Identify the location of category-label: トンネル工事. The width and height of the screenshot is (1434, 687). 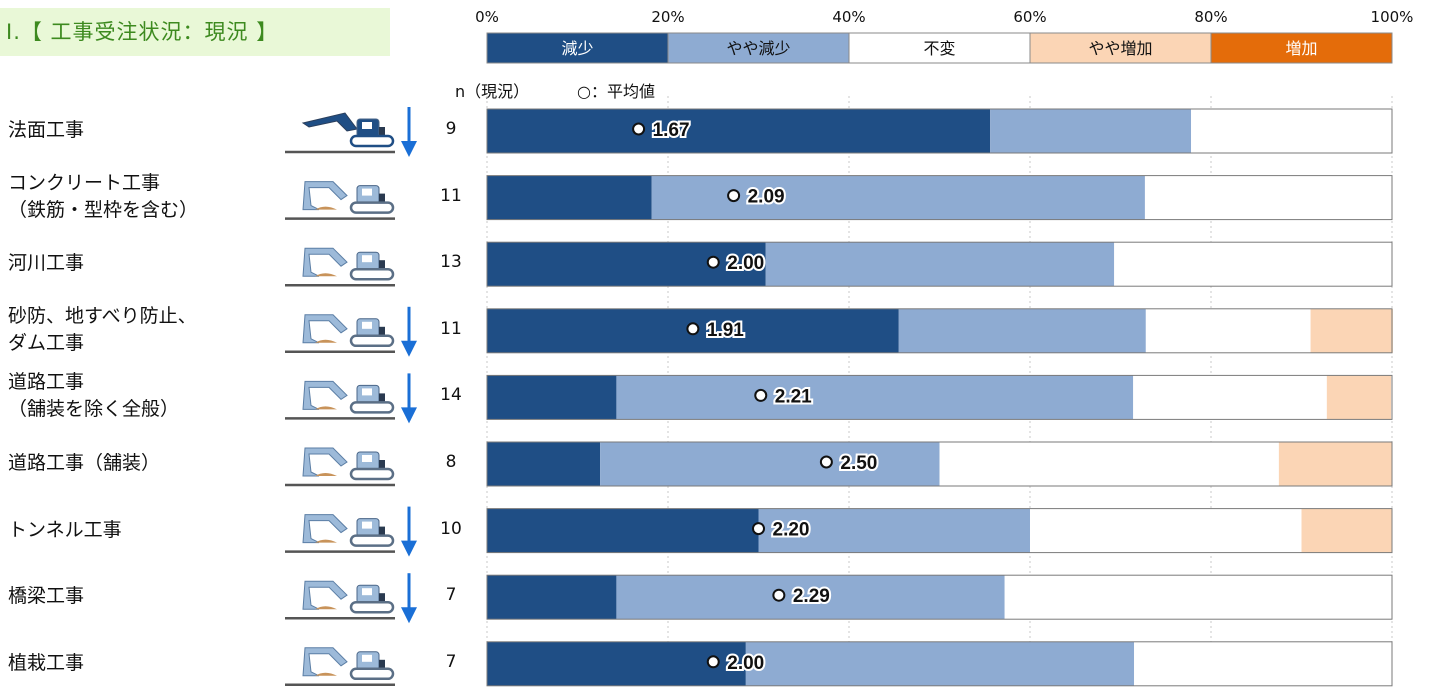
(65, 529).